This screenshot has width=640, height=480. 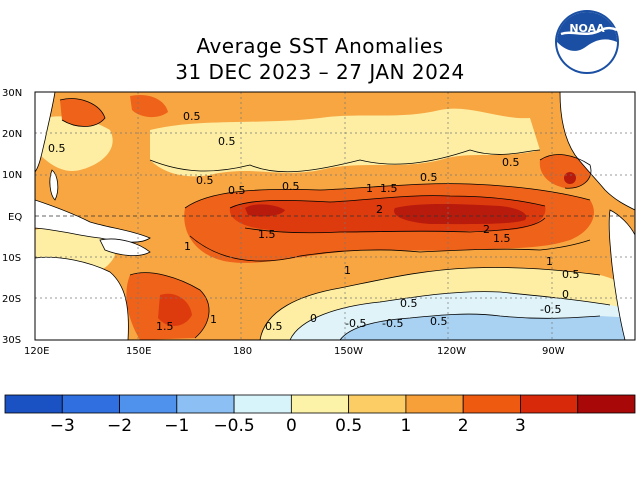 I want to click on colorbar-tick-label: 3, so click(x=520, y=426).